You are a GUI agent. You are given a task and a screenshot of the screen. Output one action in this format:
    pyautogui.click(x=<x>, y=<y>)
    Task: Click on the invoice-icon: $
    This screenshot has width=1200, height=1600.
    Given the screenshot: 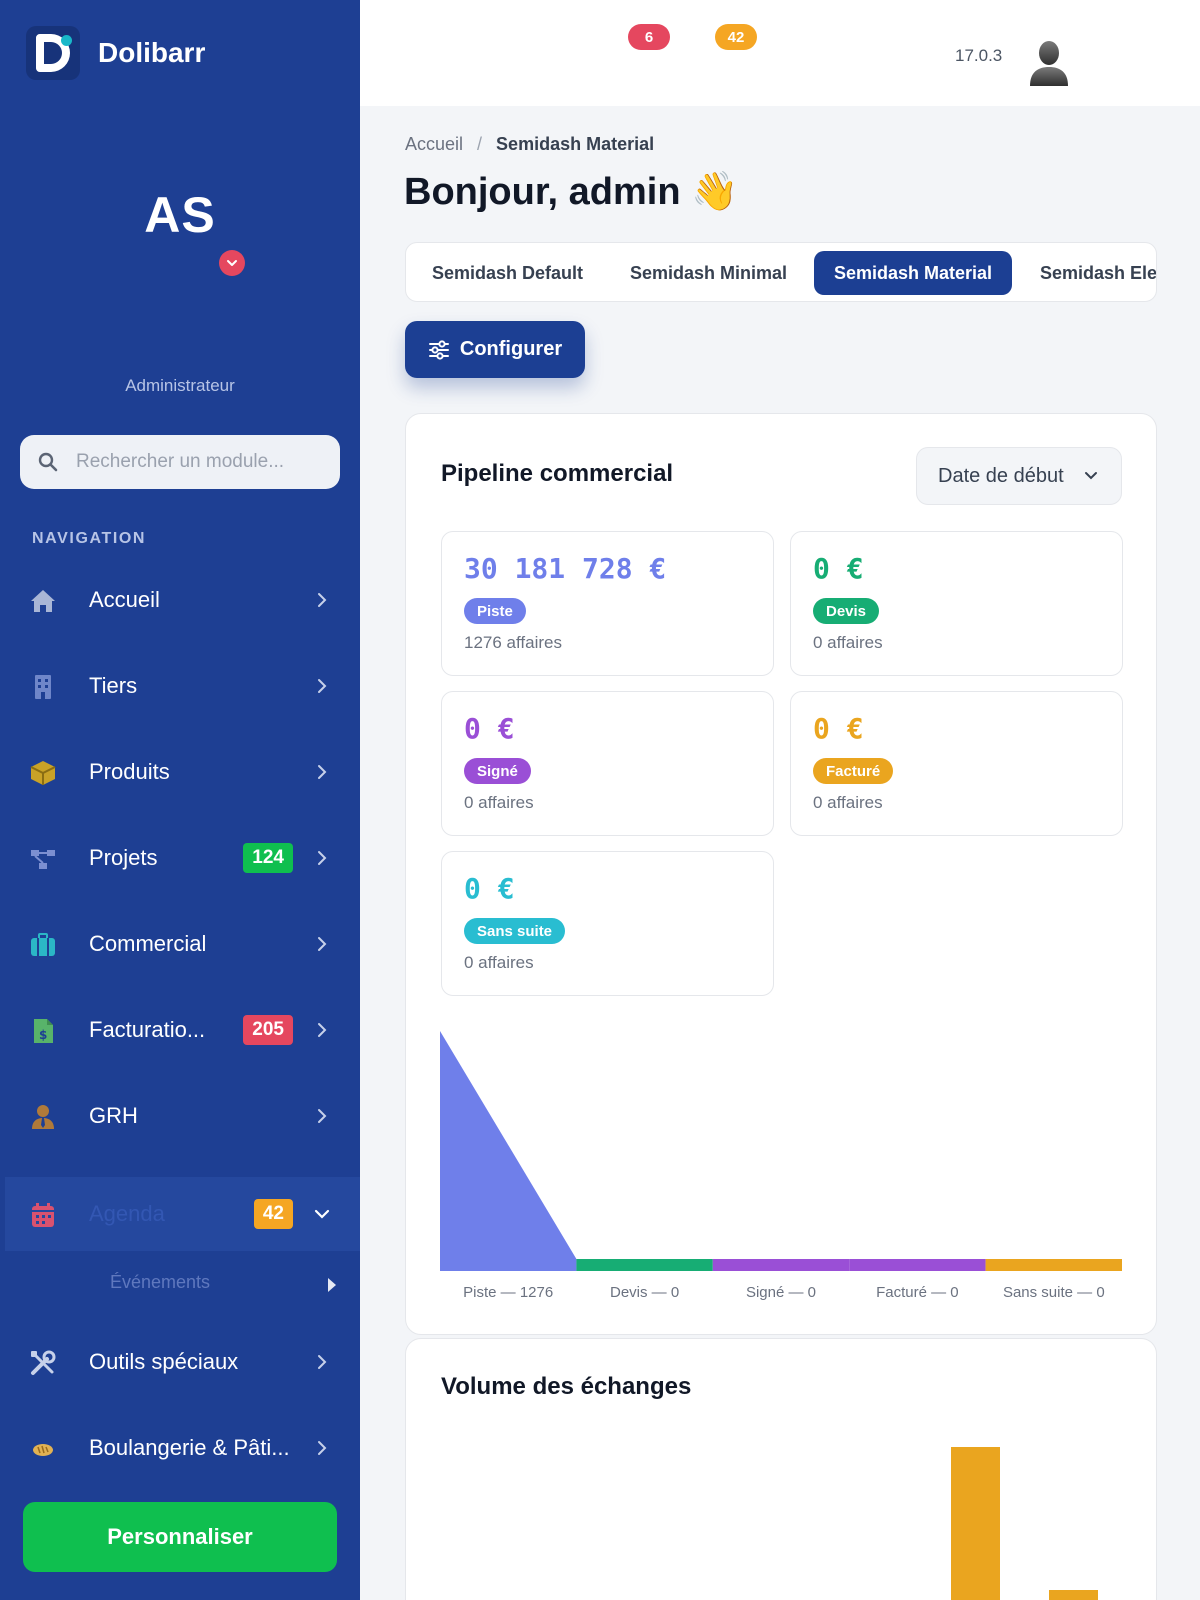 What is the action you would take?
    pyautogui.click(x=43, y=1031)
    